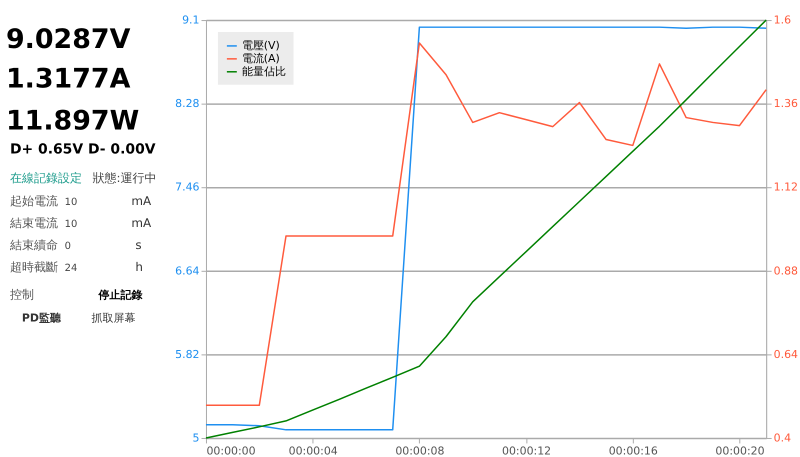 This screenshot has width=800, height=457. What do you see at coordinates (34, 201) in the screenshot?
I see `text: 起始電流` at bounding box center [34, 201].